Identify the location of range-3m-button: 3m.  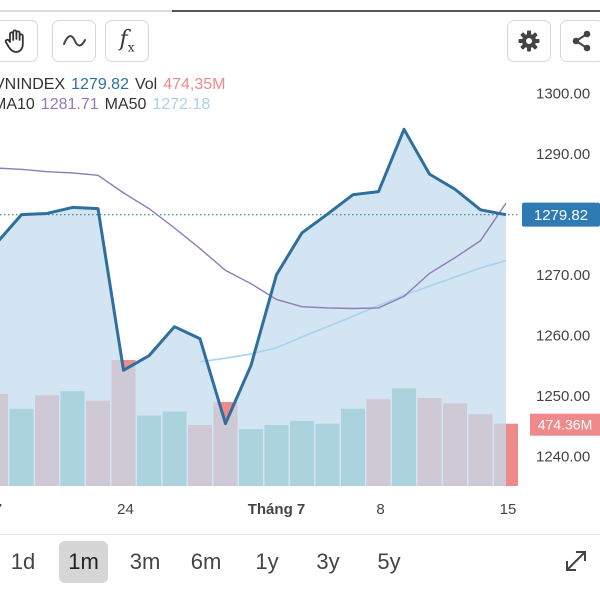
(145, 561).